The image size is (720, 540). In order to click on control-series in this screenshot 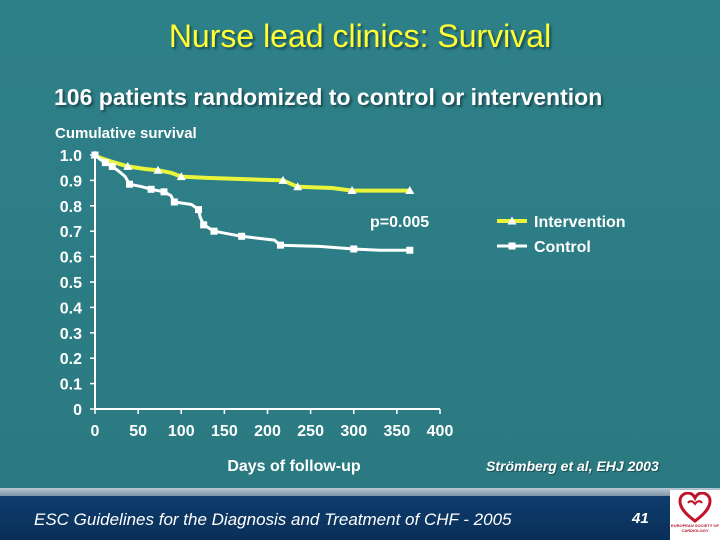, I will do `click(252, 202)`.